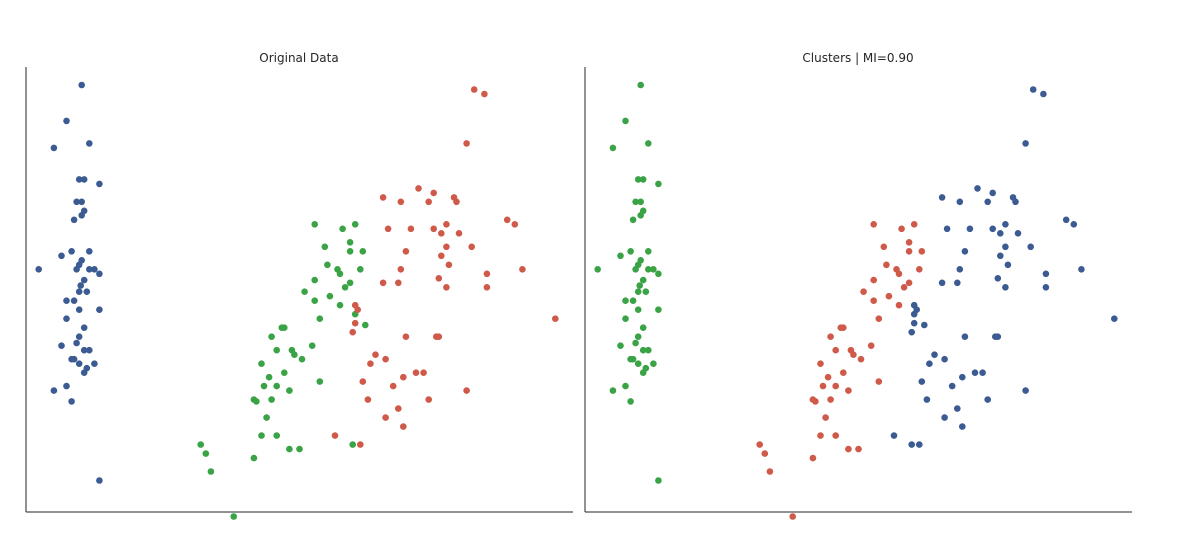 This screenshot has height=544, width=1200. Describe the element at coordinates (857, 58) in the screenshot. I see `chart-title: Clusters | MI=0.90` at that location.